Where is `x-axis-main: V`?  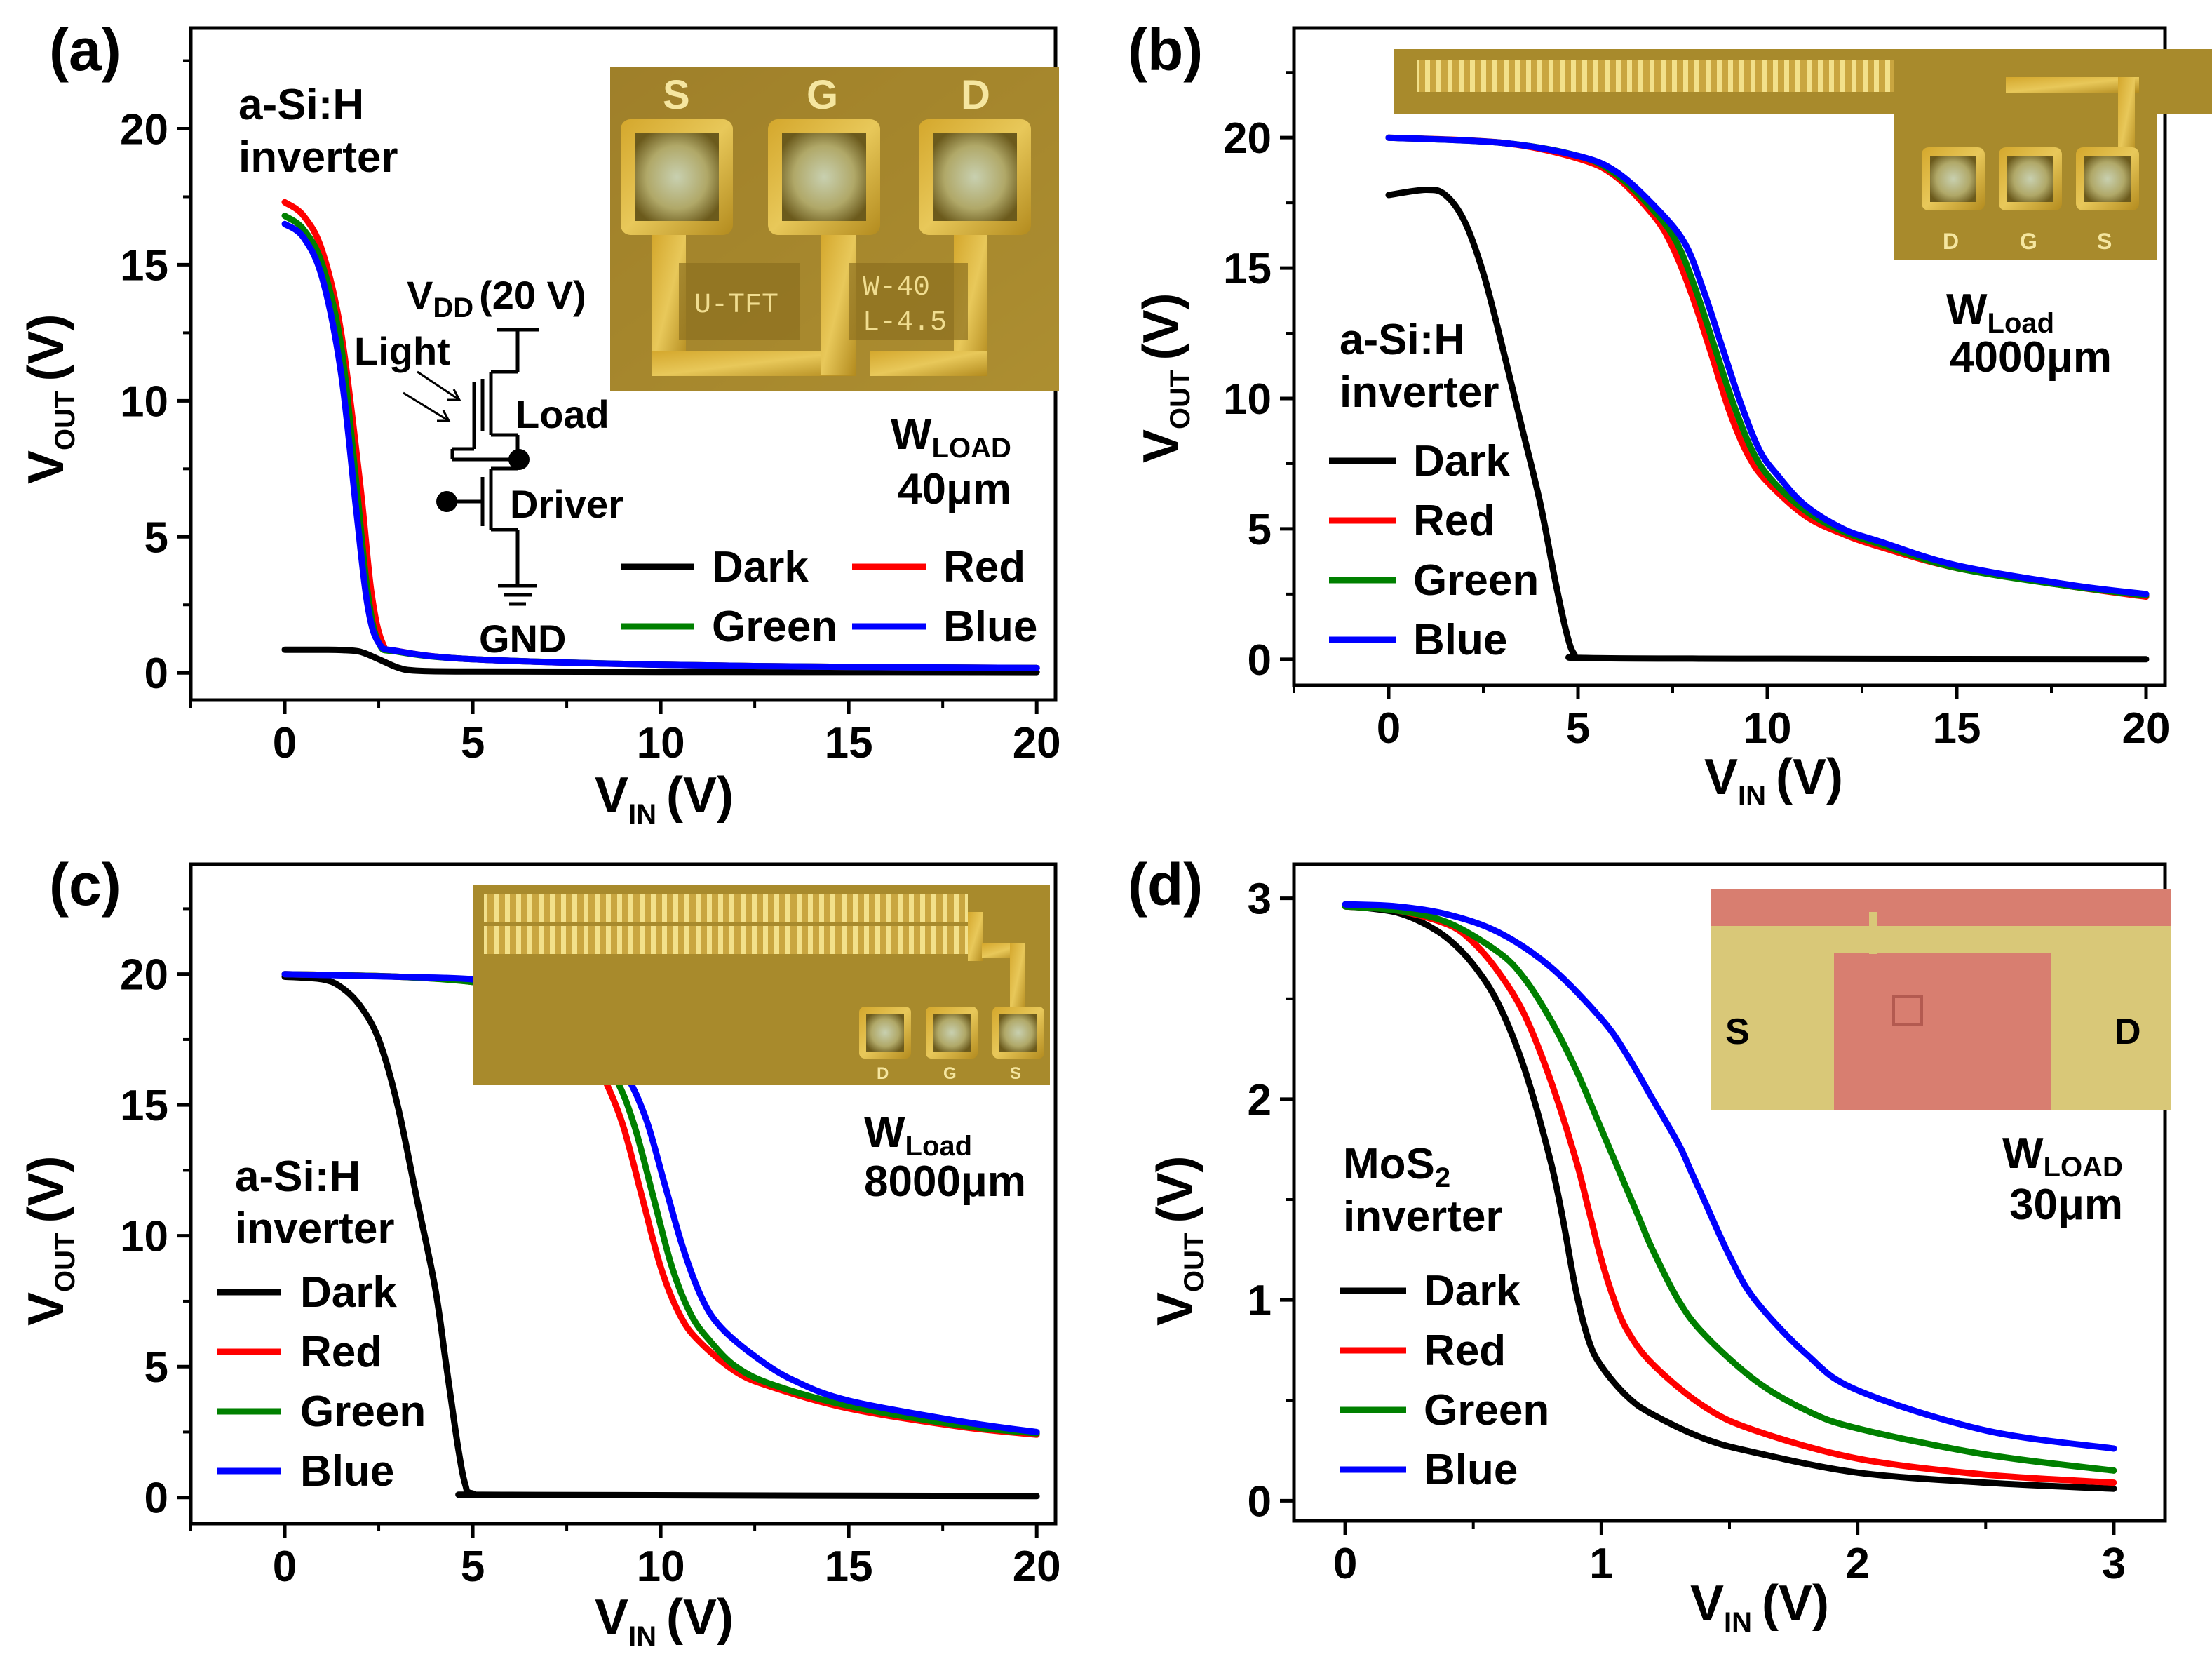
x-axis-main: V is located at coordinates (611, 796).